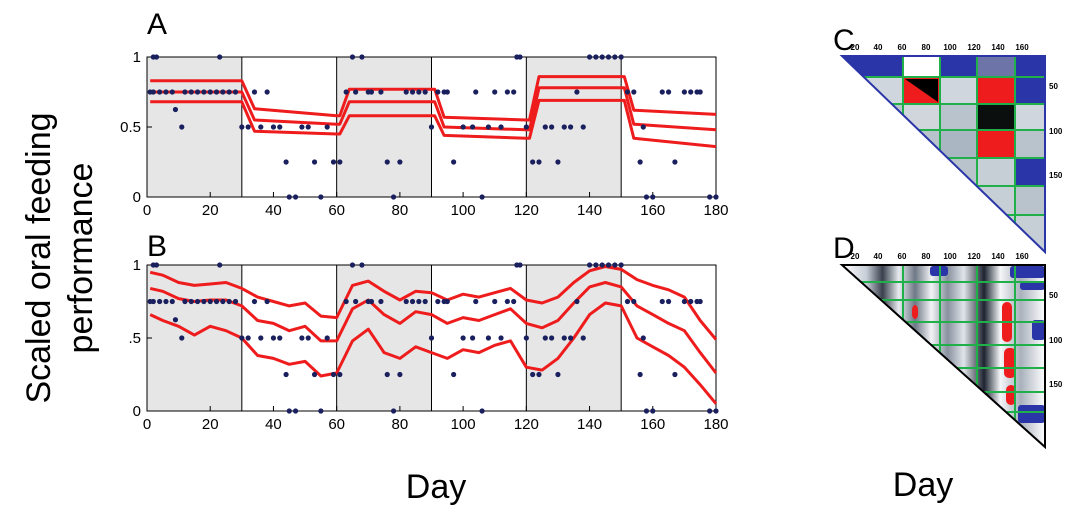 This screenshot has width=1070, height=508. What do you see at coordinates (923, 485) in the screenshot?
I see `x-axis-label-right: Day` at bounding box center [923, 485].